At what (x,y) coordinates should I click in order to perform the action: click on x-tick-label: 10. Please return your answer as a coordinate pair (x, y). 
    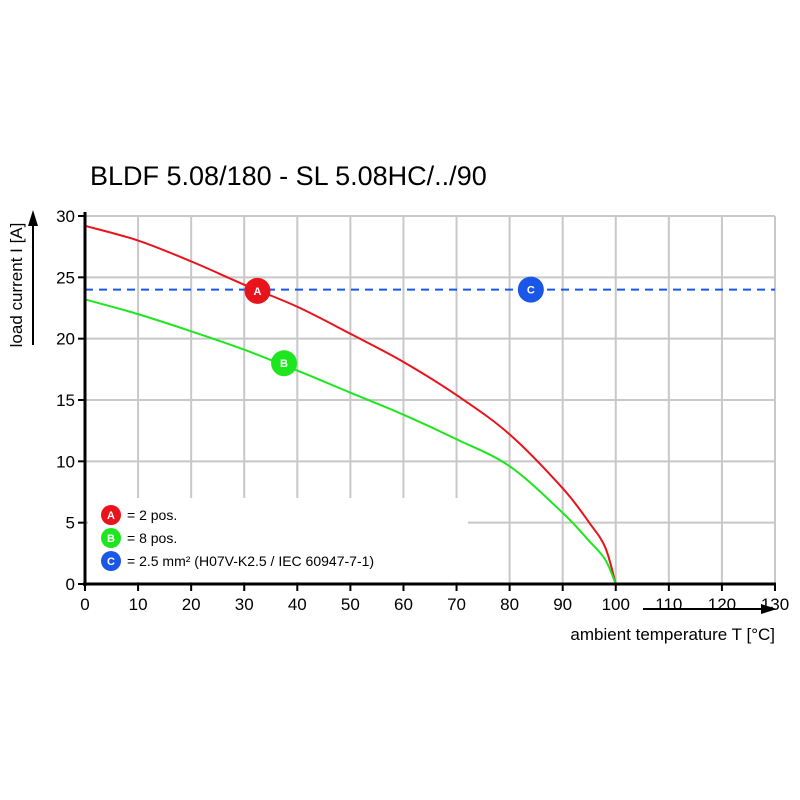
    Looking at the image, I should click on (138, 604).